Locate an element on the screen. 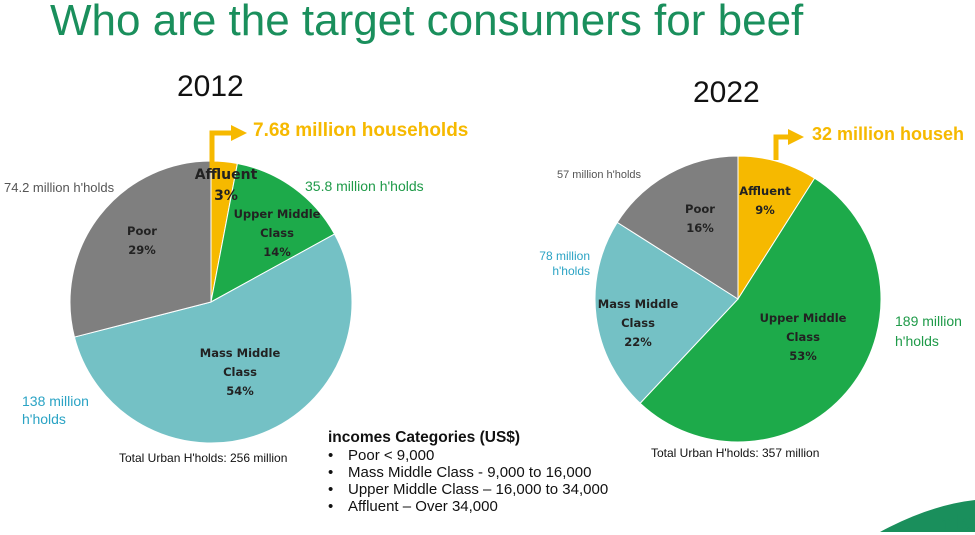  affluent-label-2012: Affluent 3% is located at coordinates (226, 185).